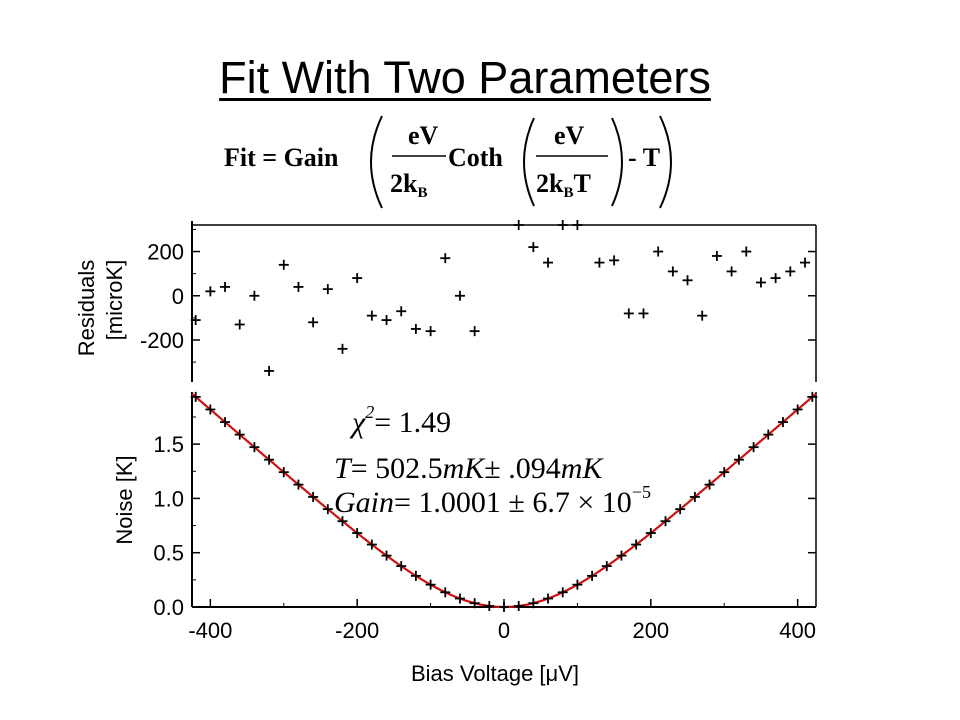 Image resolution: width=960 pixels, height=720 pixels. What do you see at coordinates (168, 553) in the screenshot?
I see `noise-y-tick-label: 0.5` at bounding box center [168, 553].